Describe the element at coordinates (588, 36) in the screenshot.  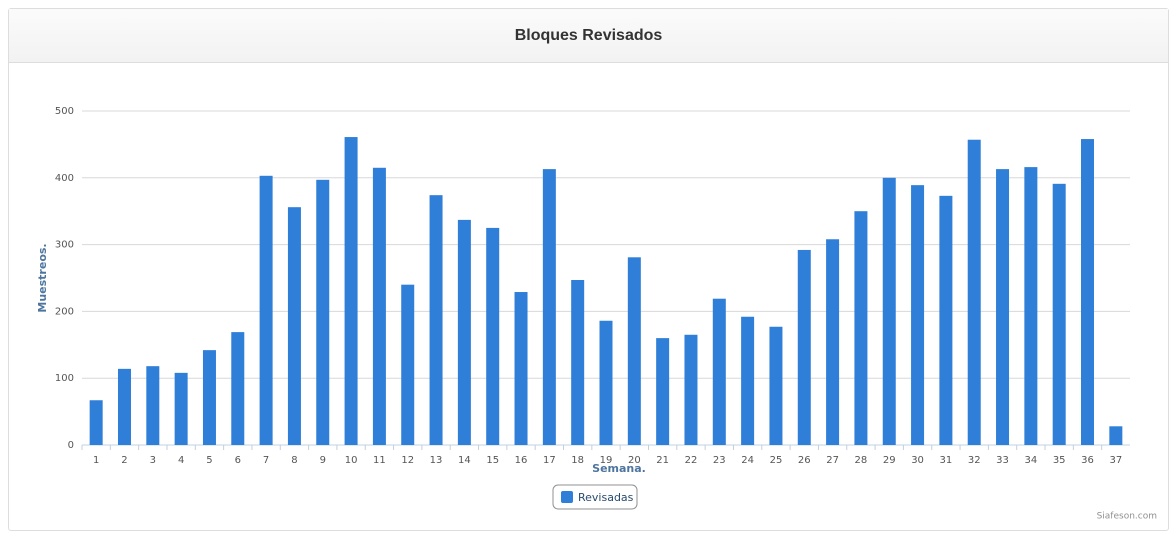
I see `chart-title: Bloques Revisados` at that location.